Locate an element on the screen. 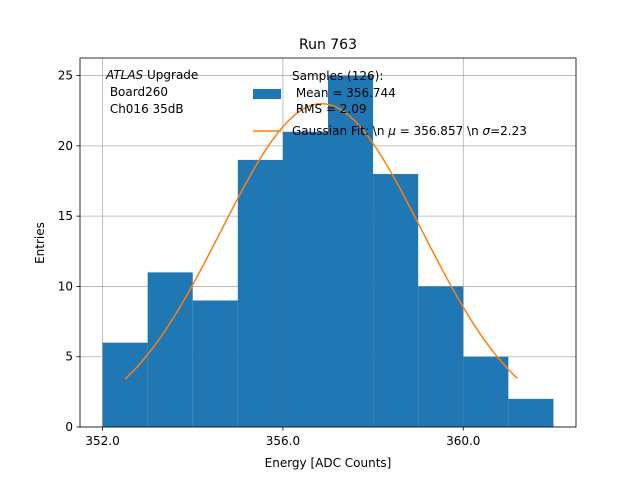 The width and height of the screenshot is (640, 480). legend-fit-mu-symbol: μ is located at coordinates (391, 131).